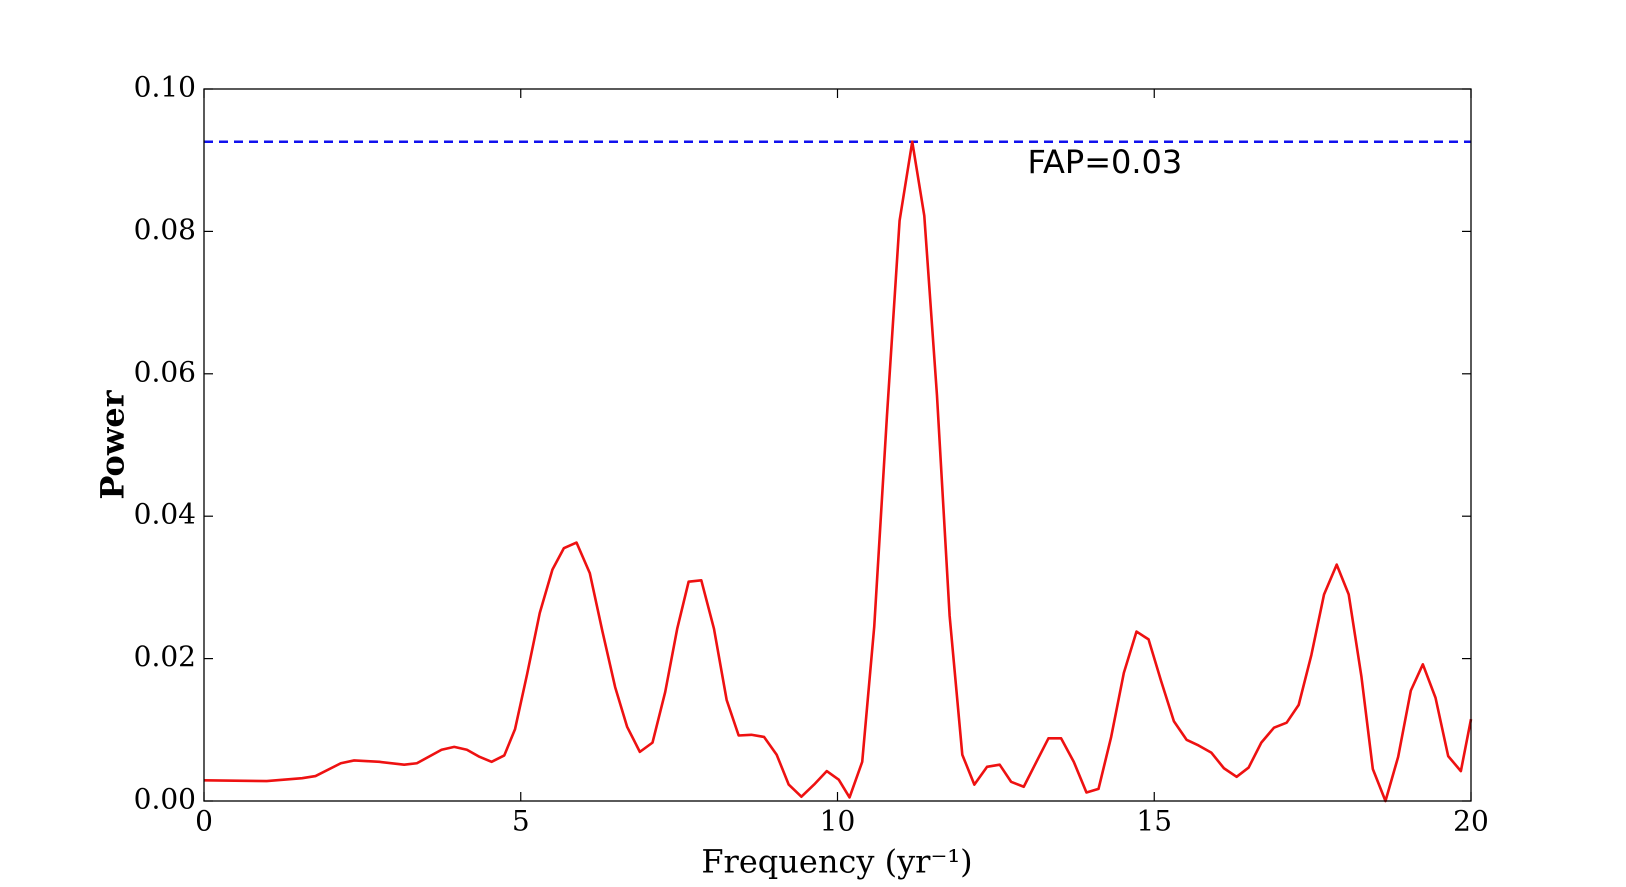 The width and height of the screenshot is (1626, 887). Describe the element at coordinates (836, 862) in the screenshot. I see `x-axis-label: Frequency (yr⁻¹)` at that location.